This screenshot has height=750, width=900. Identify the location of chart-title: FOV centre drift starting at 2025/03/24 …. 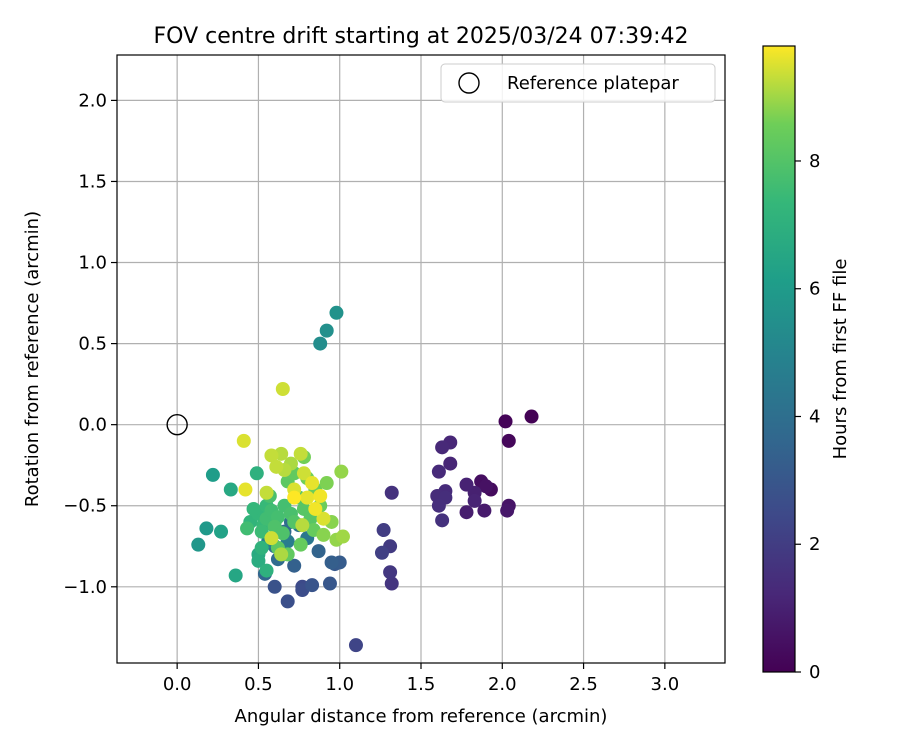
(421, 36).